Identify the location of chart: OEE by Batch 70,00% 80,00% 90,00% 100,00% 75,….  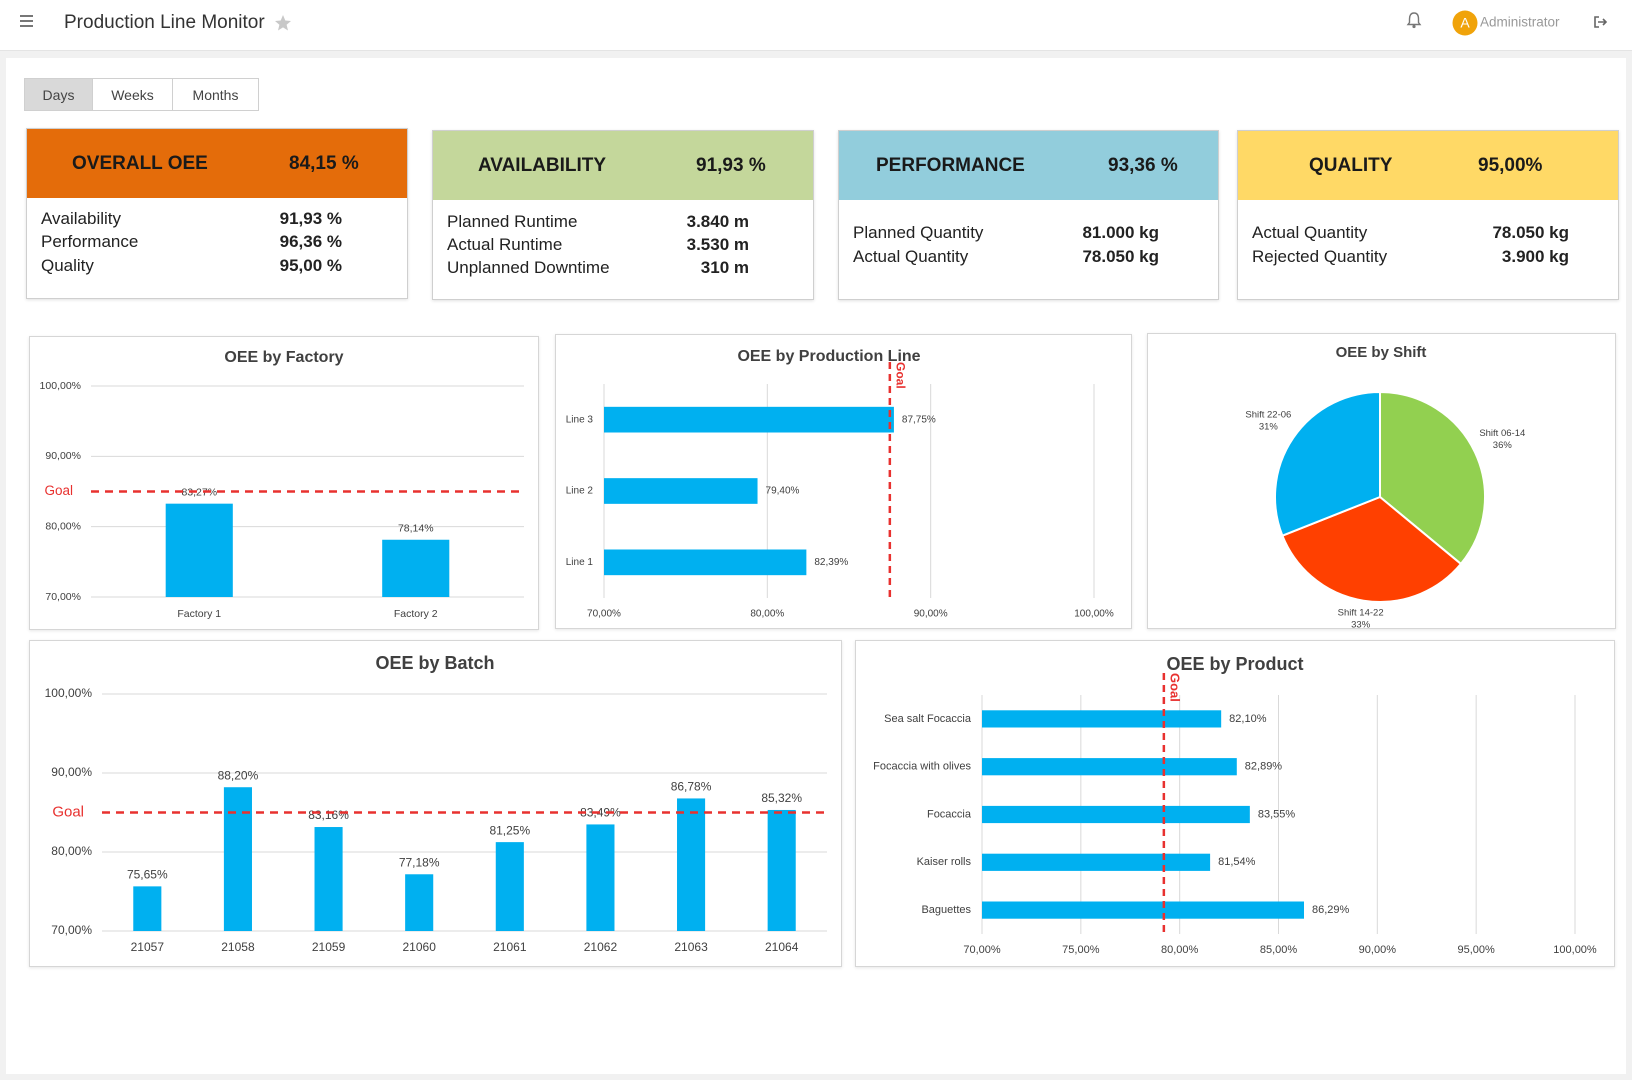
(436, 803).